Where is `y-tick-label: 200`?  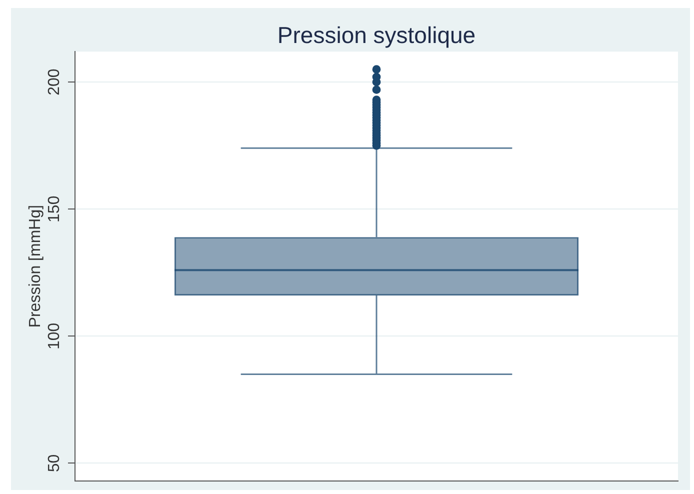
y-tick-label: 200 is located at coordinates (55, 82).